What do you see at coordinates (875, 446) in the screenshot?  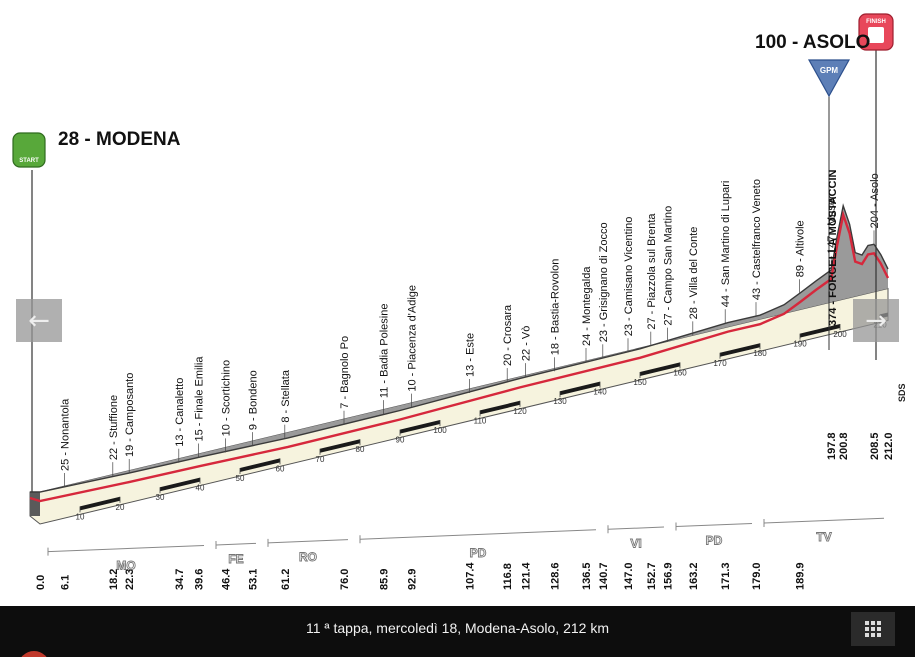 I see `km-label: 208.5` at bounding box center [875, 446].